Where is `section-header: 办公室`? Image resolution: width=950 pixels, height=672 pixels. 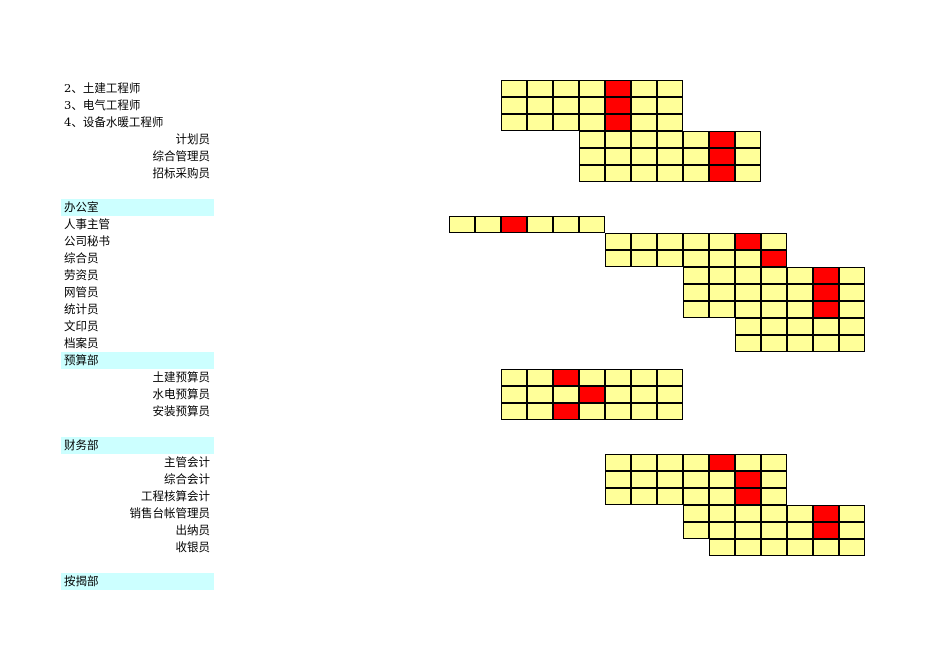
section-header: 办公室 is located at coordinates (137, 207).